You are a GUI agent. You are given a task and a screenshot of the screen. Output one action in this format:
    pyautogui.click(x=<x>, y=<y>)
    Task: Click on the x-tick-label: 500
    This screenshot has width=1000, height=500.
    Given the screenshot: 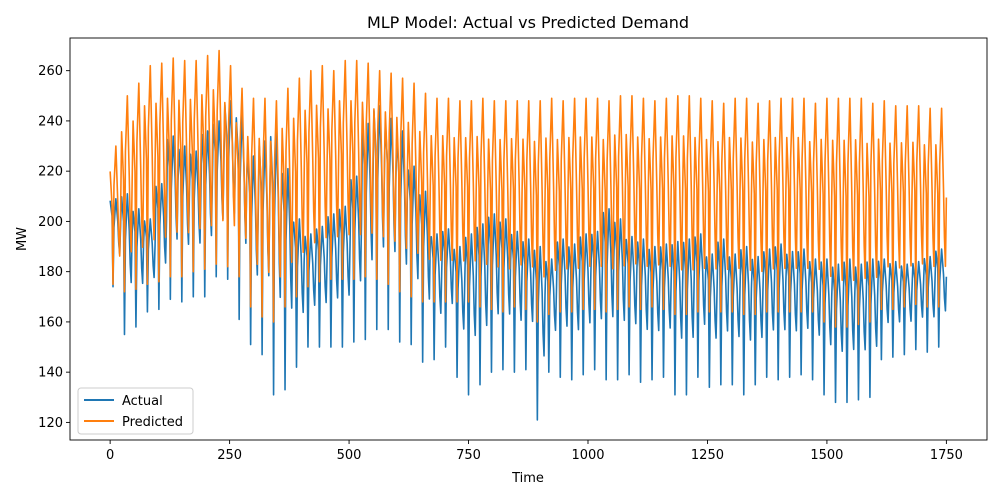 What is the action you would take?
    pyautogui.click(x=349, y=455)
    